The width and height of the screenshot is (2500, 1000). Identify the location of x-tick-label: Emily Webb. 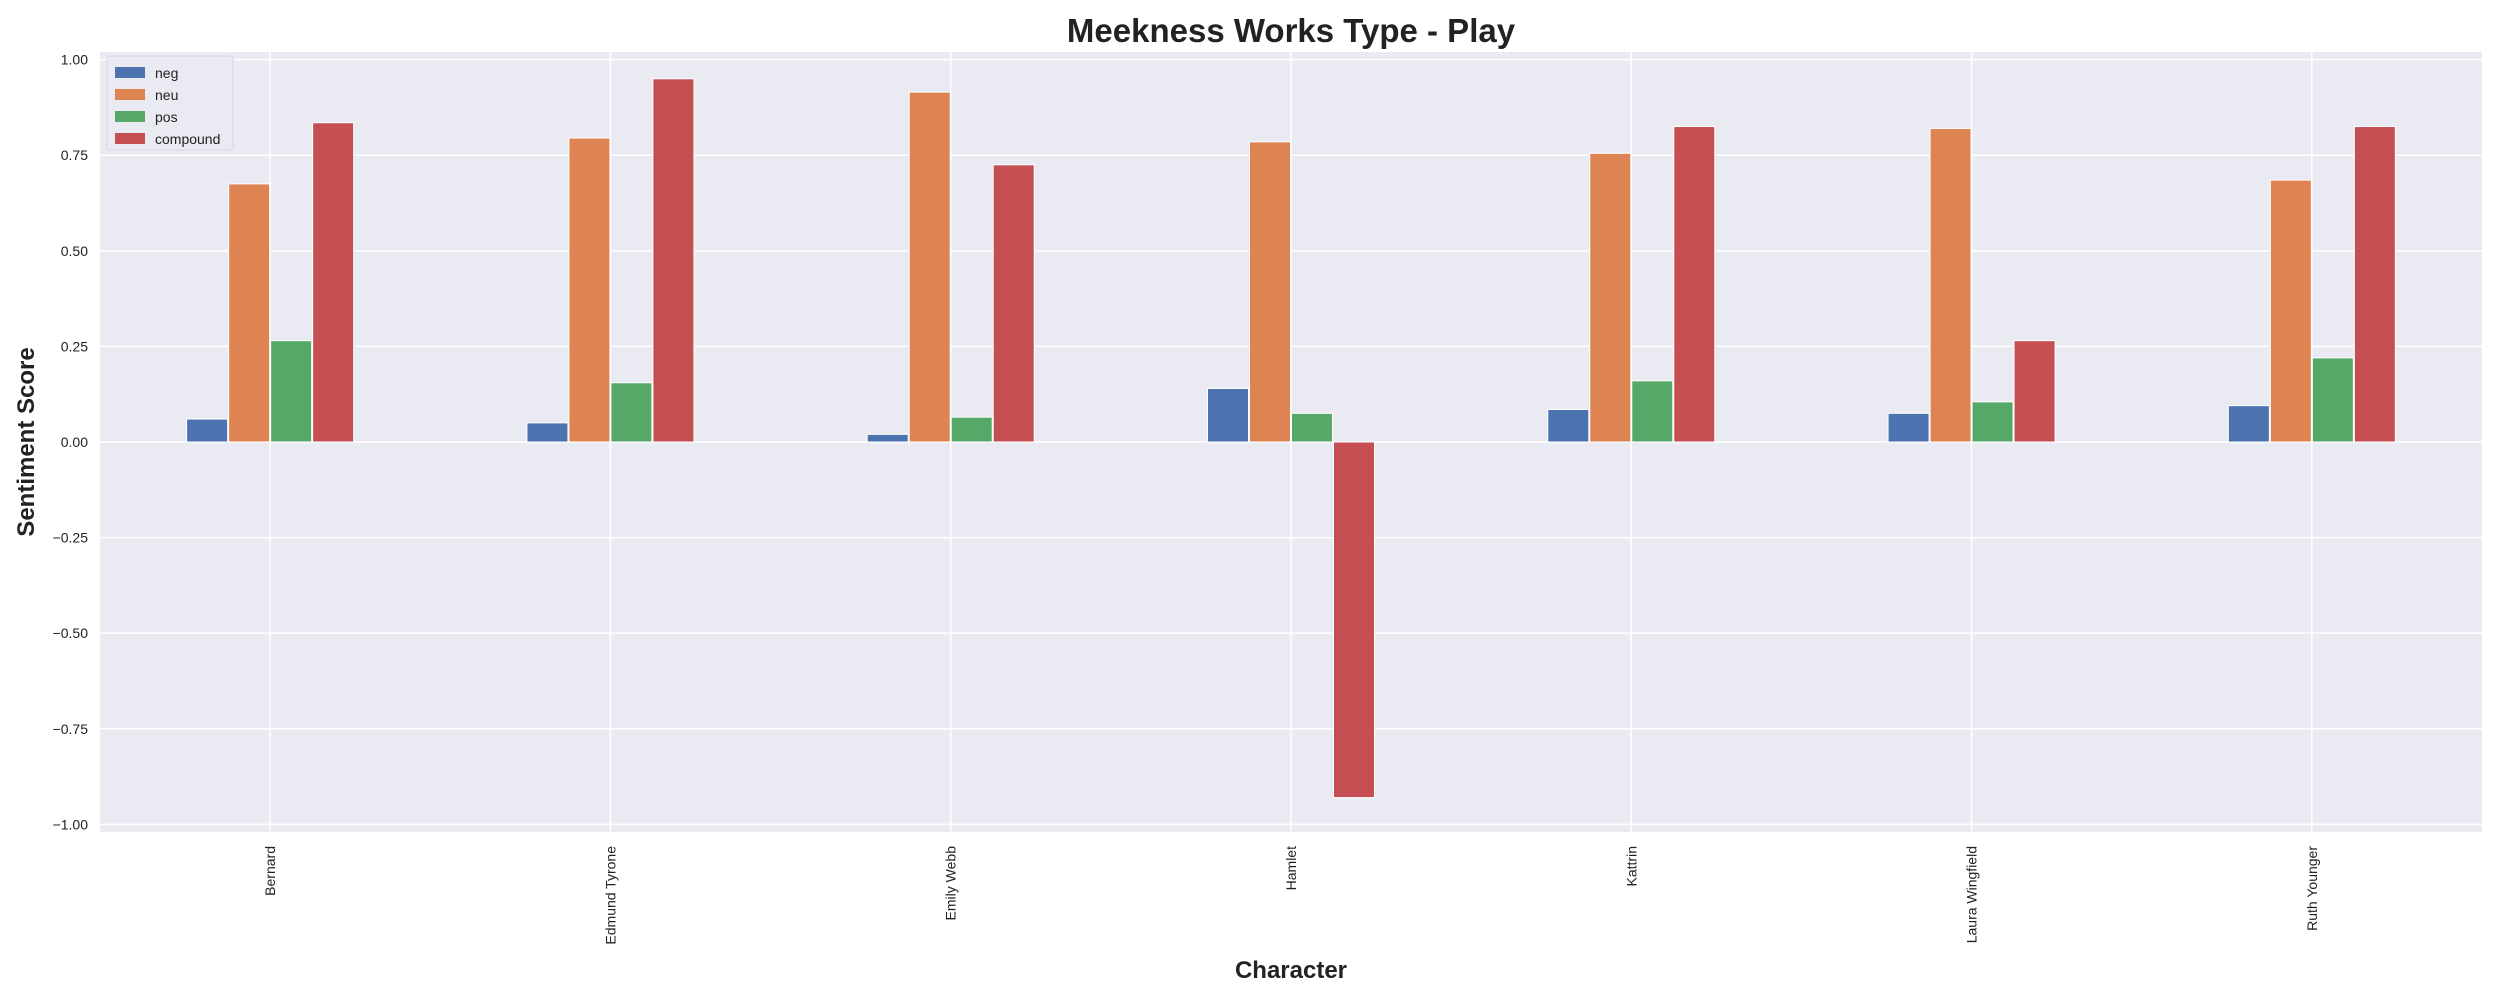
(951, 883).